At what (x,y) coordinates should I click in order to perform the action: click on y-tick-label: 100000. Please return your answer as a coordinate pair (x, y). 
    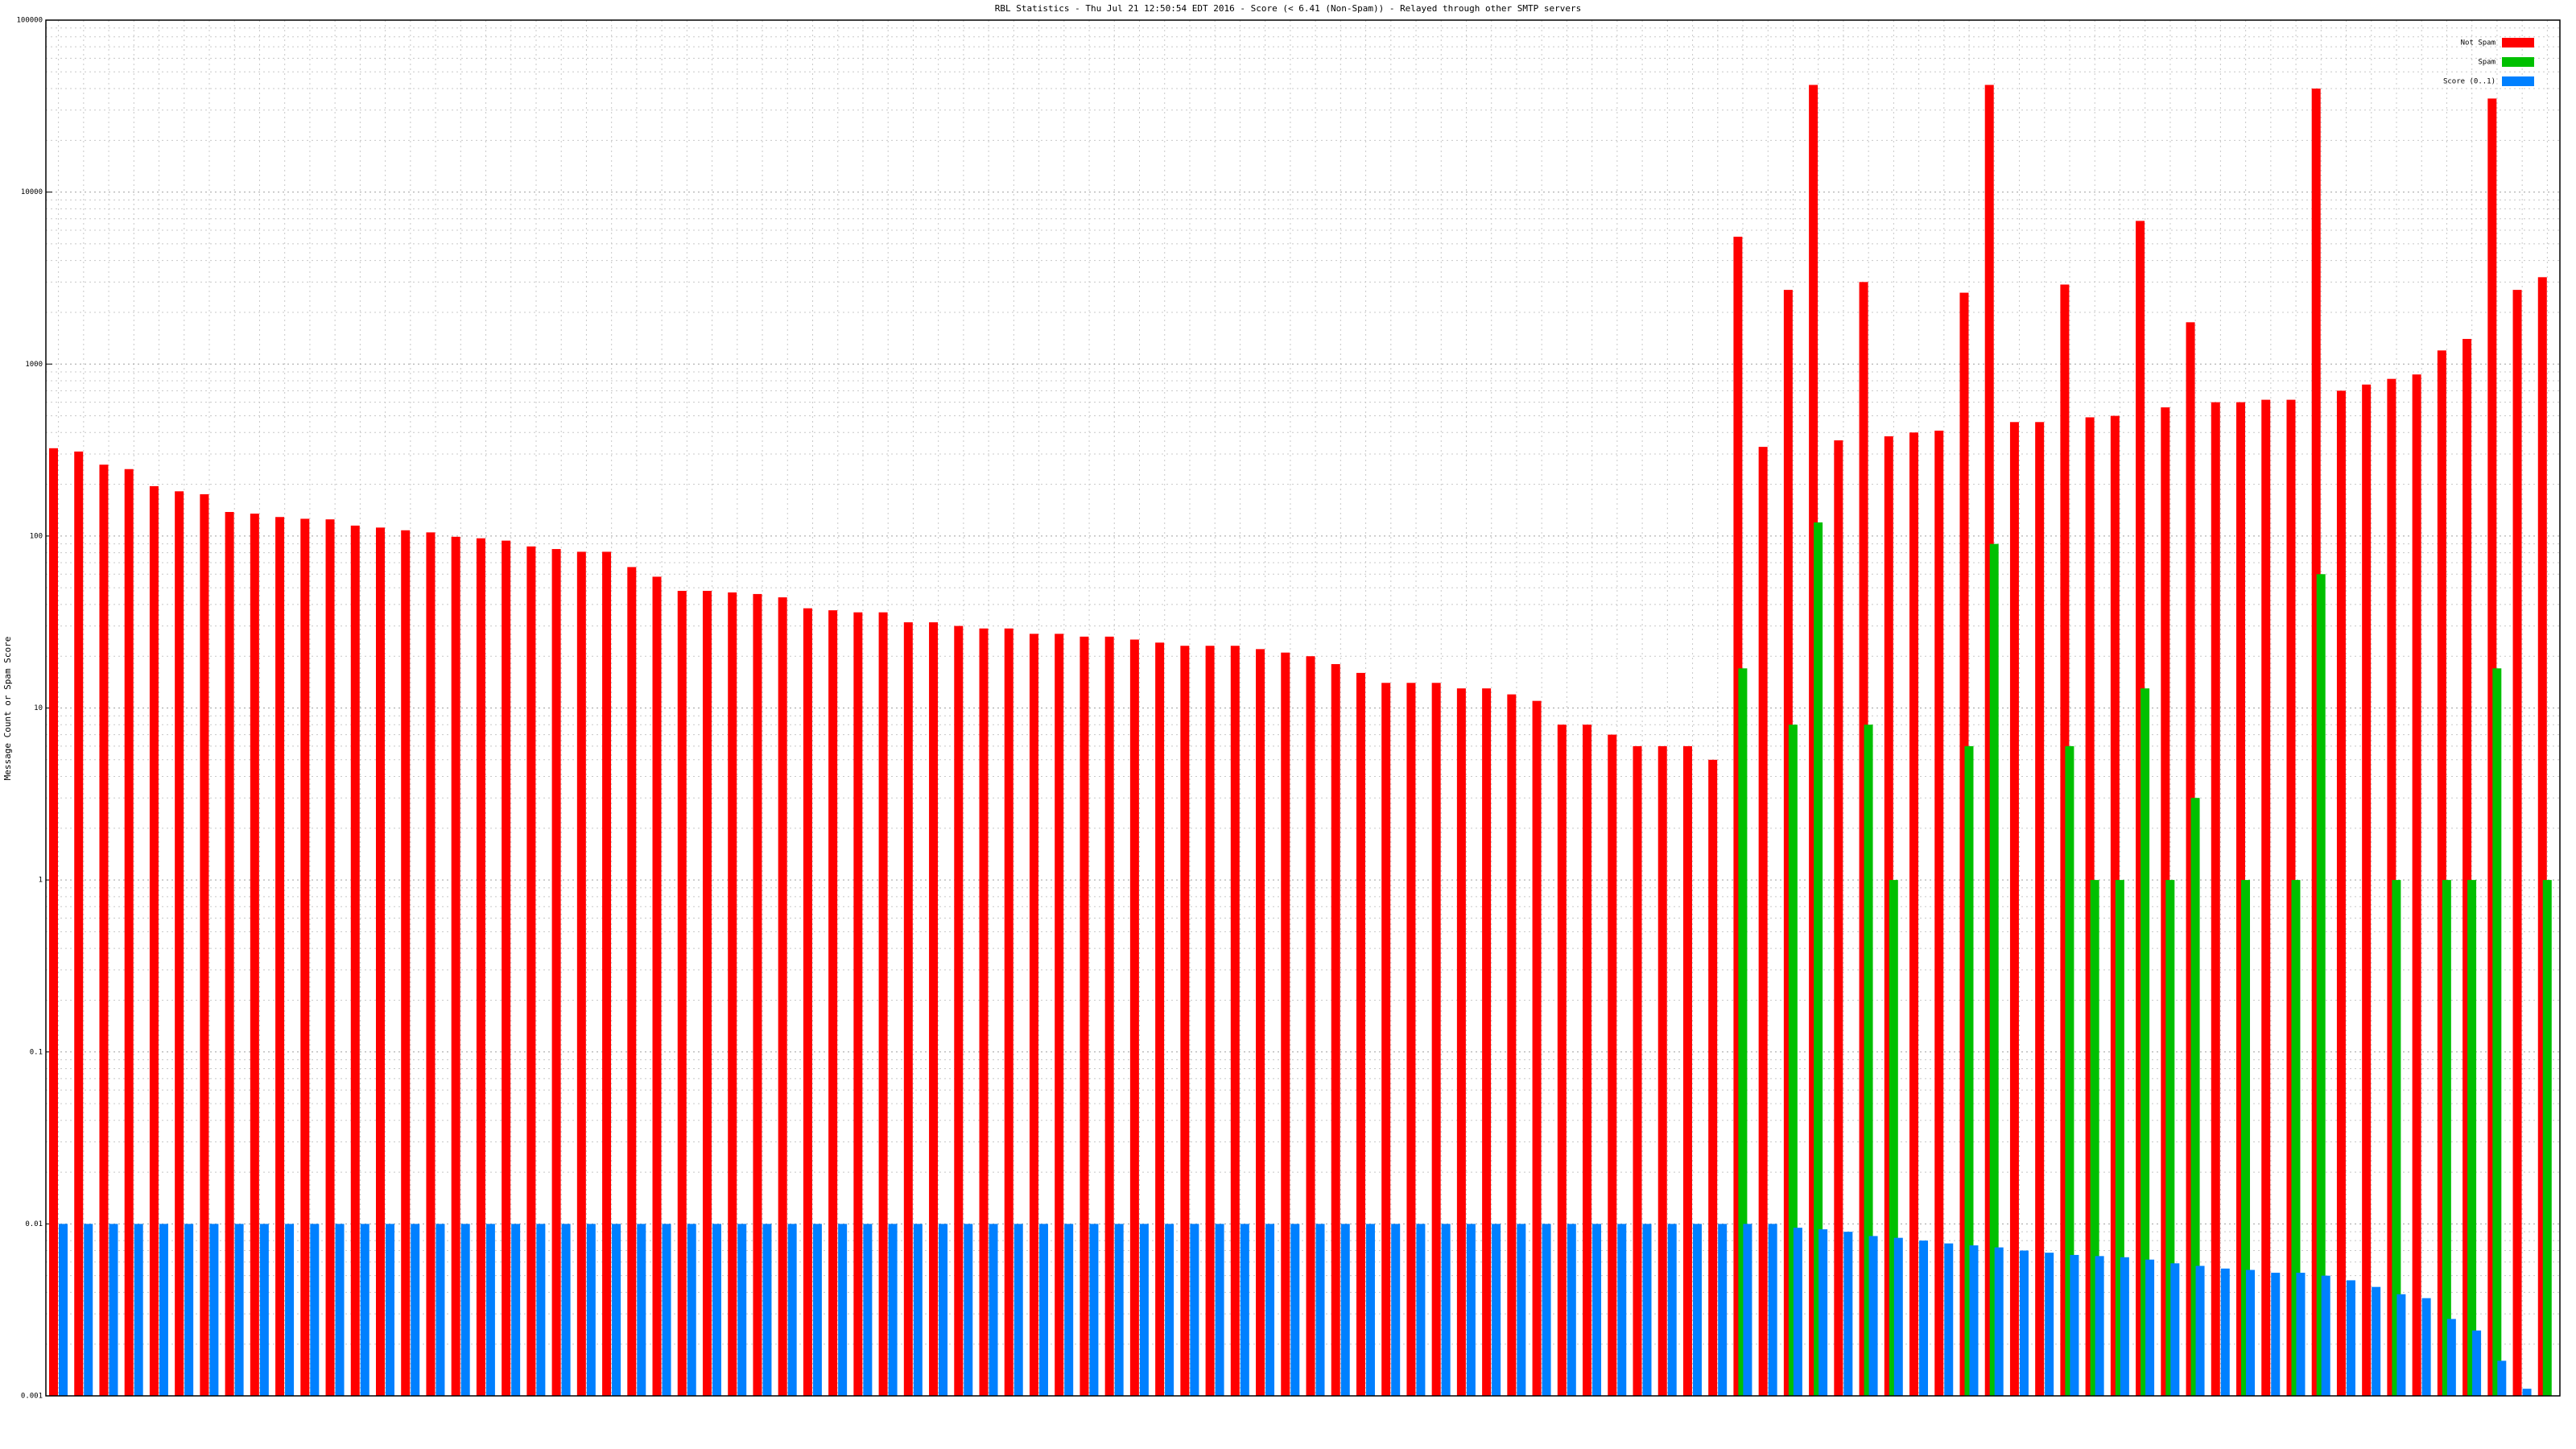
    Looking at the image, I should click on (29, 21).